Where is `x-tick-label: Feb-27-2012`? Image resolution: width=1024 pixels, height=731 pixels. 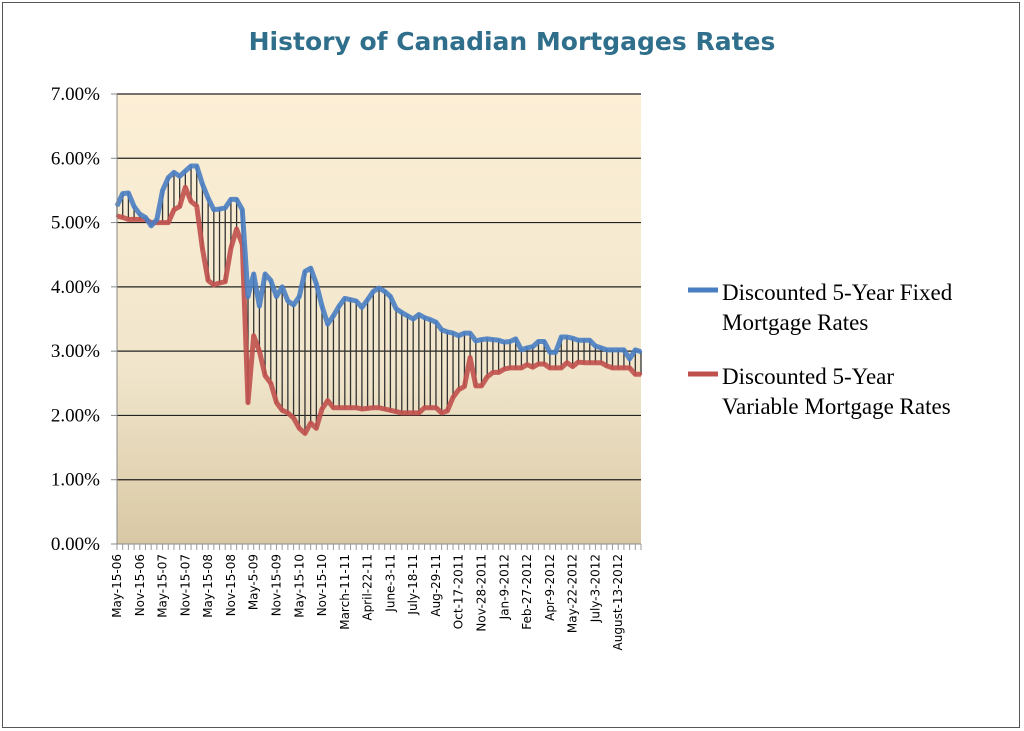
x-tick-label: Feb-27-2012 is located at coordinates (527, 592).